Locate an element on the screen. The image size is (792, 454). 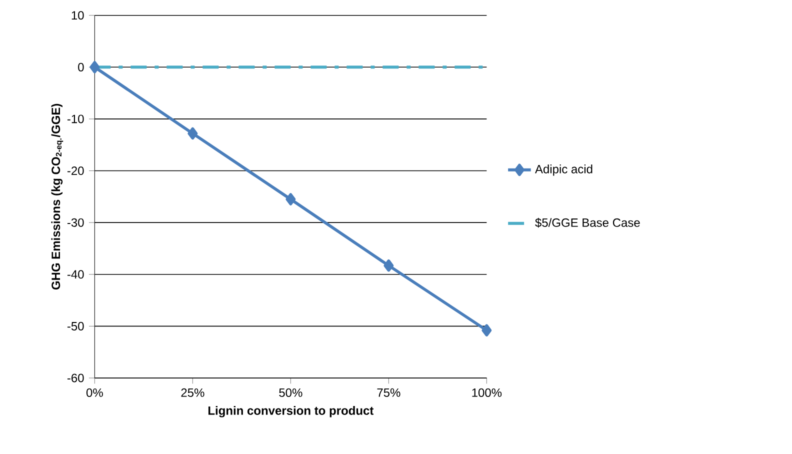
y-axis-title: GHG Emissions (kg CO$_{2-eq.}$/GGE) is located at coordinates (57, 197).